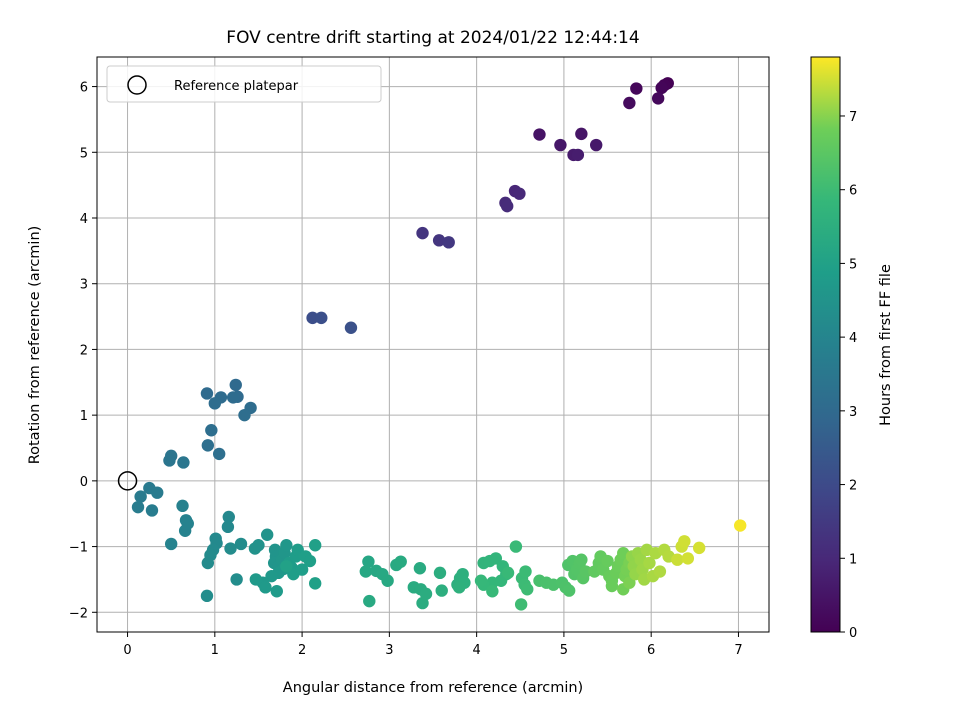  Describe the element at coordinates (853, 117) in the screenshot. I see `colorbar-tick-label: 7` at that location.